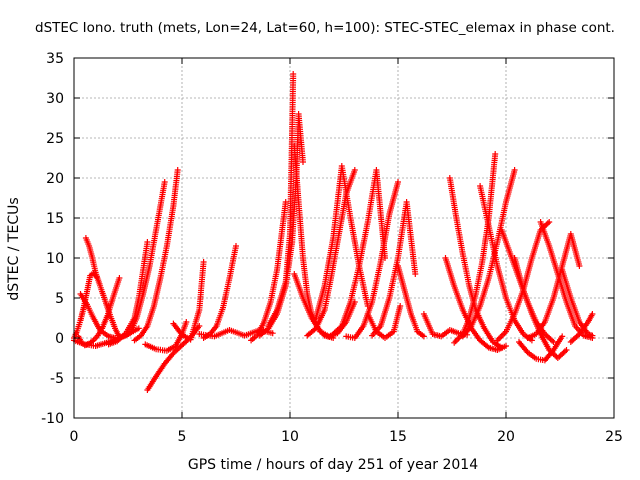 The height and width of the screenshot is (480, 640). I want to click on x-tick-label: 25, so click(614, 437).